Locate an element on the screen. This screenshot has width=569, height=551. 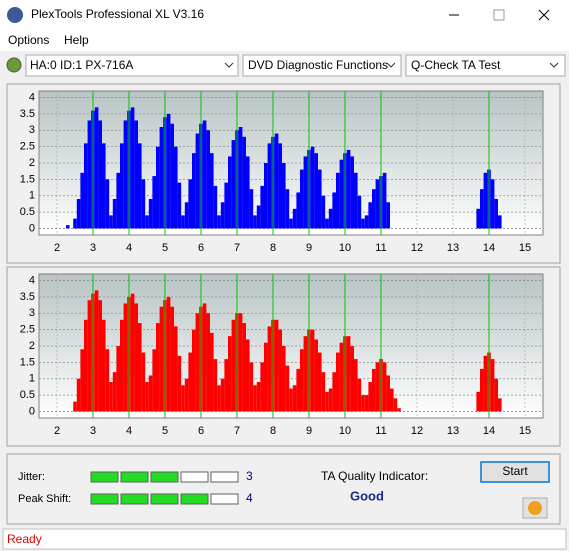
x-tick-label: 2 is located at coordinates (57, 431).